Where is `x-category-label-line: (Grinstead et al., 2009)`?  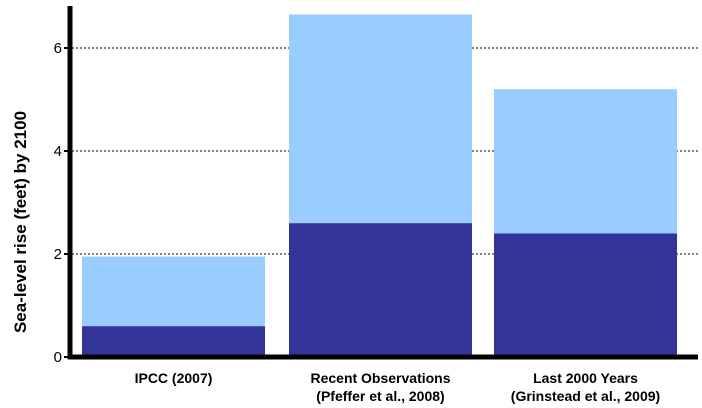
x-category-label-line: (Grinstead et al., 2009) is located at coordinates (585, 396).